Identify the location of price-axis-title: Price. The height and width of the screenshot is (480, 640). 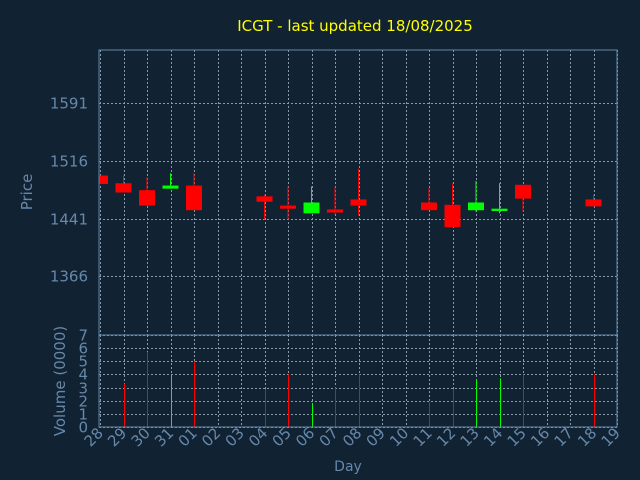
(27, 192).